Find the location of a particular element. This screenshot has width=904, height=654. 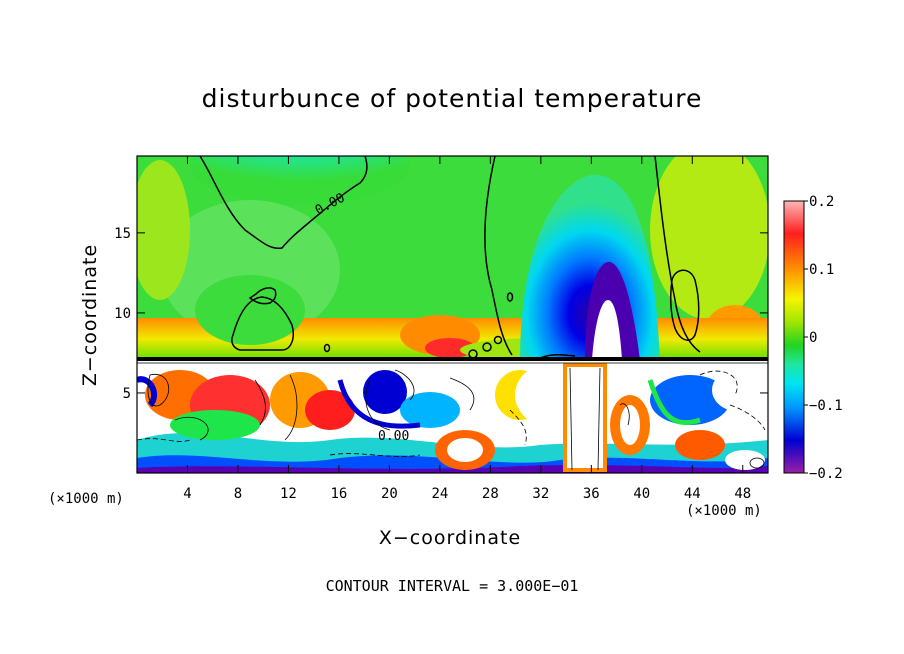

colorbar: 0.2 0.1 0 −0.1 −0.2 is located at coordinates (813, 338).